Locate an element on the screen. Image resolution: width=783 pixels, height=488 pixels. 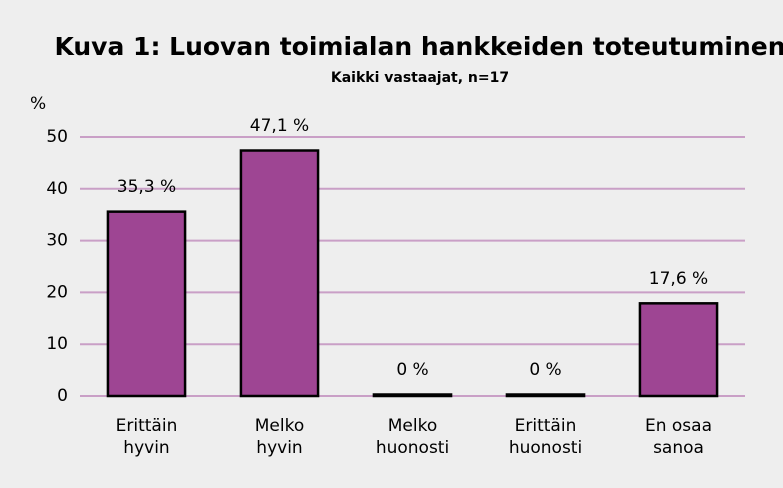
y-tick-label: 10 is located at coordinates (57, 344).